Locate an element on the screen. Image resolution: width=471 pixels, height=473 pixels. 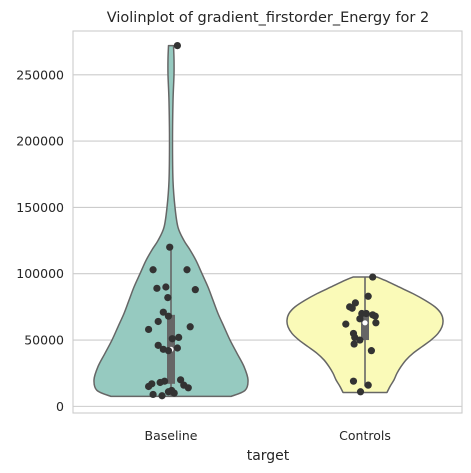
y-tick-label: 0 is located at coordinates (60, 406).